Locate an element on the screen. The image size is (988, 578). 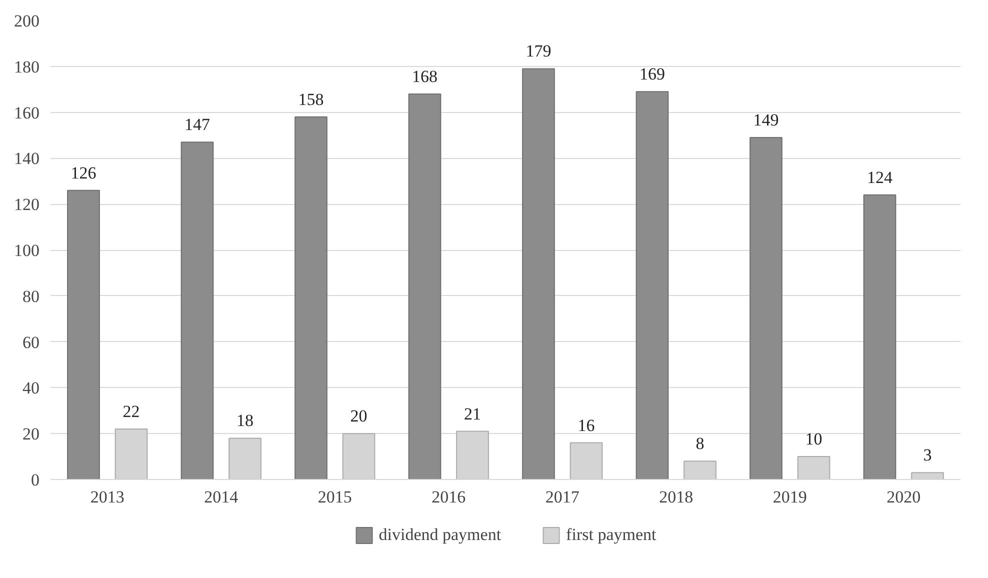
y-tick-label: 160 is located at coordinates (27, 112).